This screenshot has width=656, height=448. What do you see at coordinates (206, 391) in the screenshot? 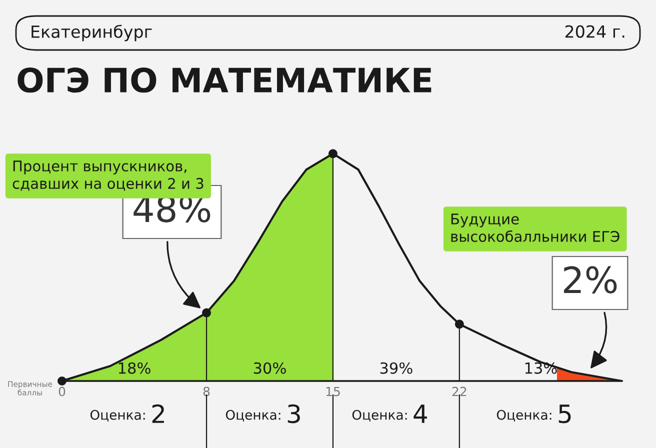
I see `x-tick-label: 8` at bounding box center [206, 391].